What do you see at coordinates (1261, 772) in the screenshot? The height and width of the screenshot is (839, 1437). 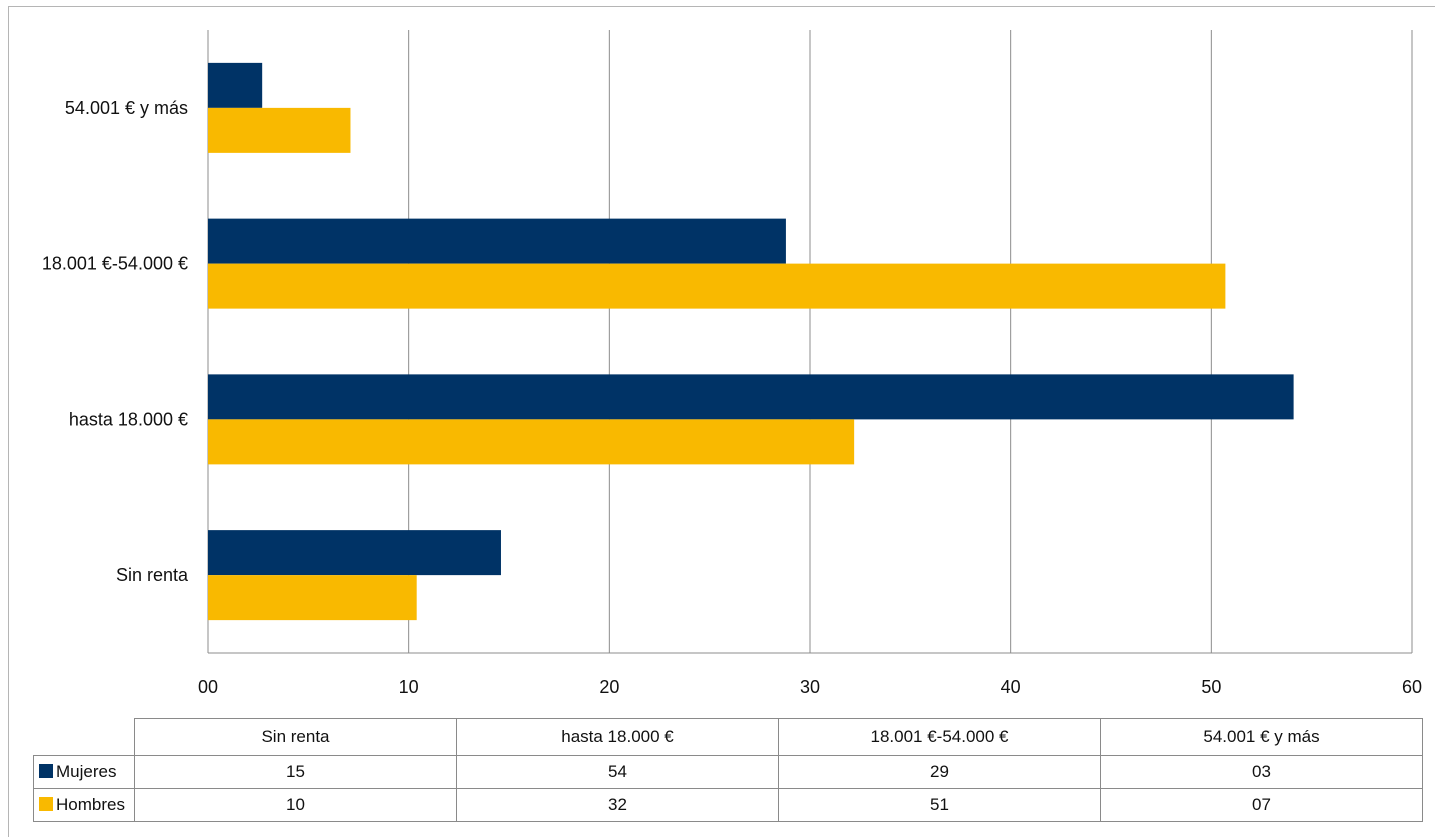 I see `table-cell: 03` at bounding box center [1261, 772].